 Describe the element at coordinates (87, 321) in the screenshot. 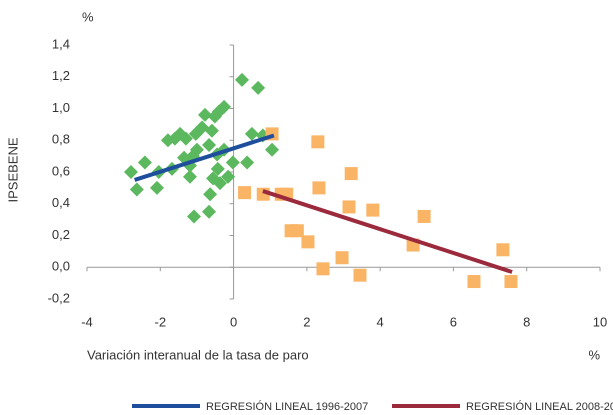

I see `x-tick-label: -4` at that location.